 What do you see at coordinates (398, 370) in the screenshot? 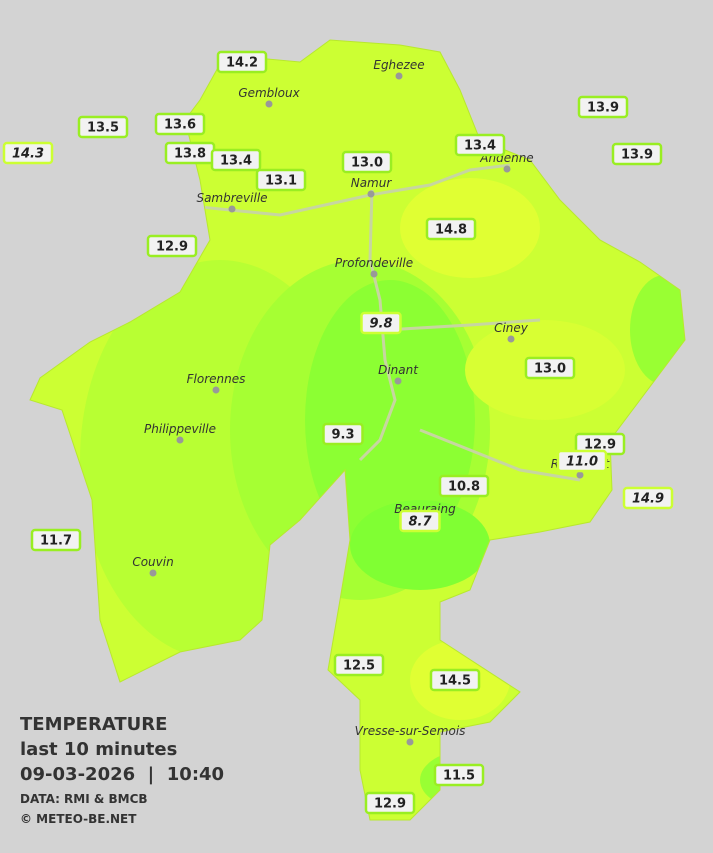
I see `city-label: Dinant` at bounding box center [398, 370].